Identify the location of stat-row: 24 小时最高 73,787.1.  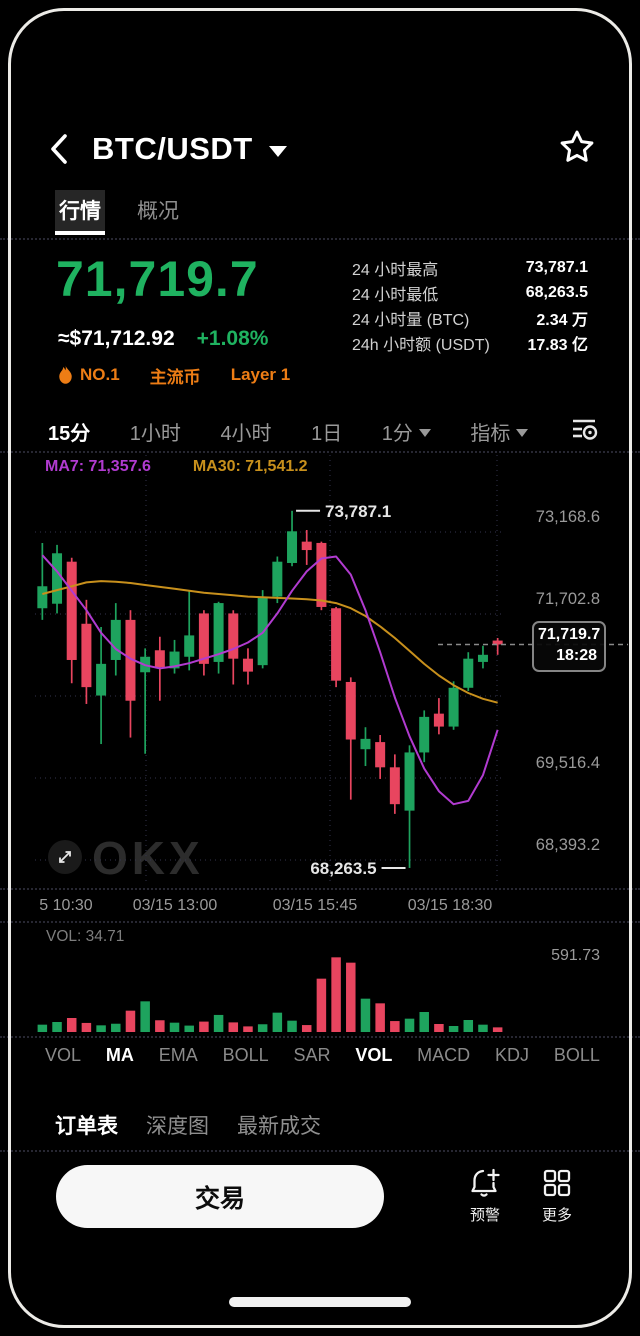
(470, 268).